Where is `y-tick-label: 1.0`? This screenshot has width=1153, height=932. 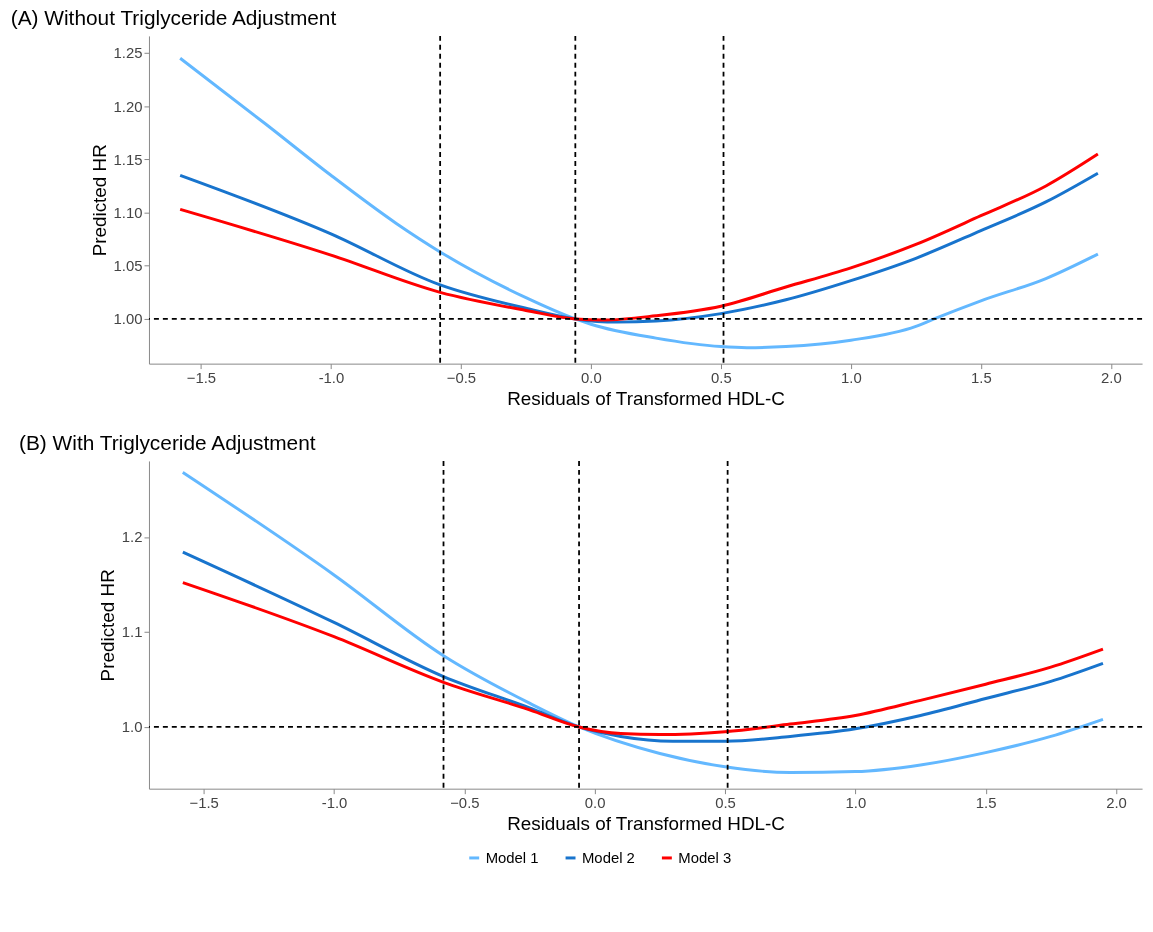
y-tick-label: 1.0 is located at coordinates (132, 727).